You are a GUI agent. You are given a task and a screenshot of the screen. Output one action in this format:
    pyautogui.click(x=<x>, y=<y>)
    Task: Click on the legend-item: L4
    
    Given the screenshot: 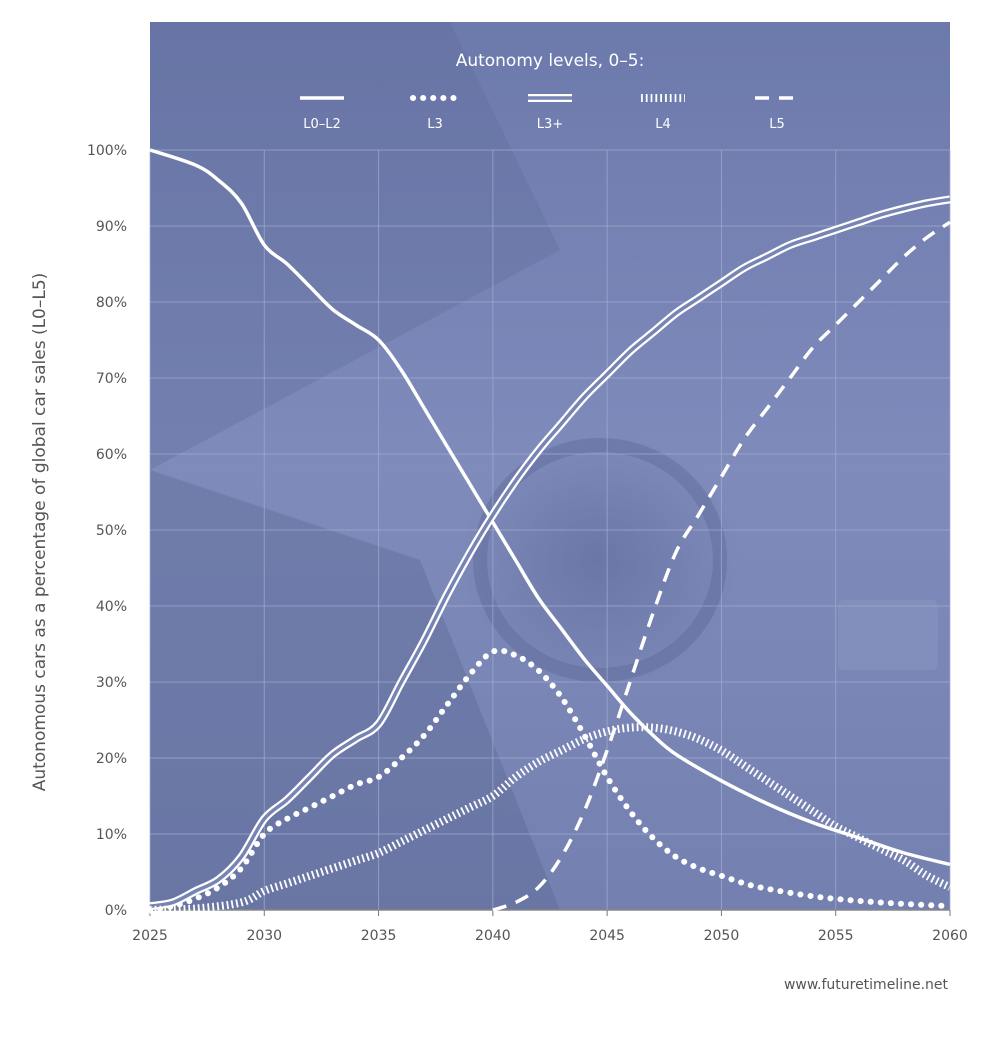 What is the action you would take?
    pyautogui.click(x=663, y=113)
    